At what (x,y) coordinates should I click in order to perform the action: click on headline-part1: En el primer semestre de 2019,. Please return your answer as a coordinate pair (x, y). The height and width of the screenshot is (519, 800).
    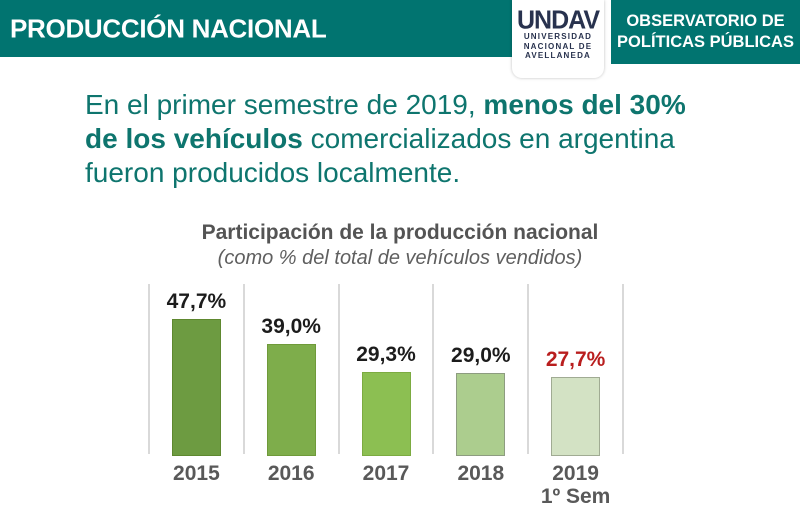
    Looking at the image, I should click on (284, 104).